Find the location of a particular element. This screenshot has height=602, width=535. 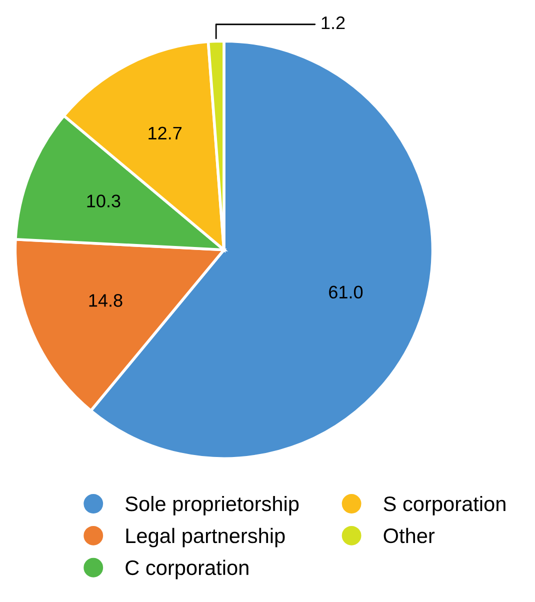

legend-label: S corporation is located at coordinates (445, 506).